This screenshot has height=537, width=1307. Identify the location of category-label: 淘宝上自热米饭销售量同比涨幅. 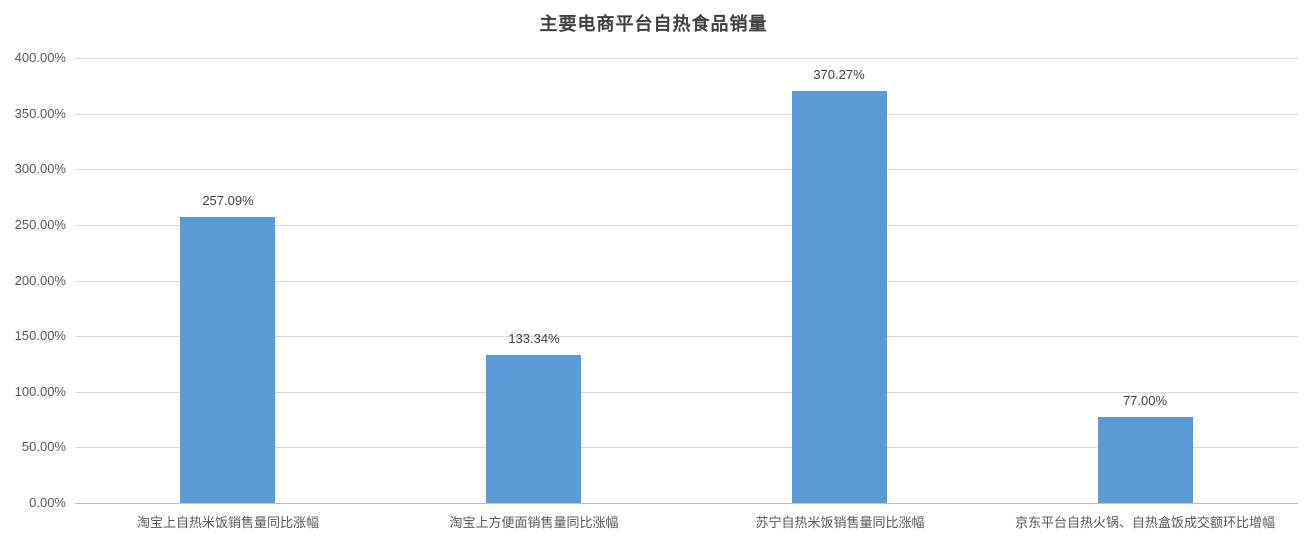
(227, 522).